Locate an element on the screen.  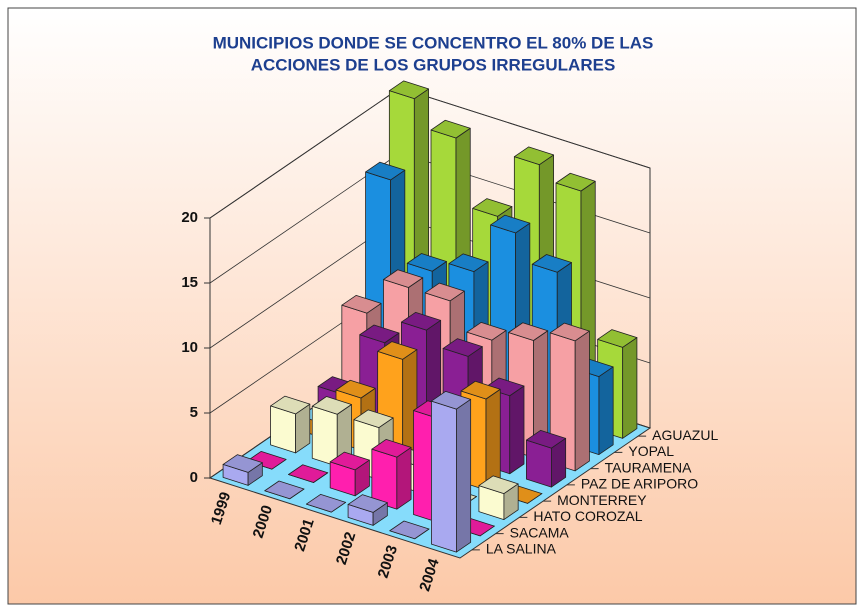
y-tick-label: 20 is located at coordinates (189, 217).